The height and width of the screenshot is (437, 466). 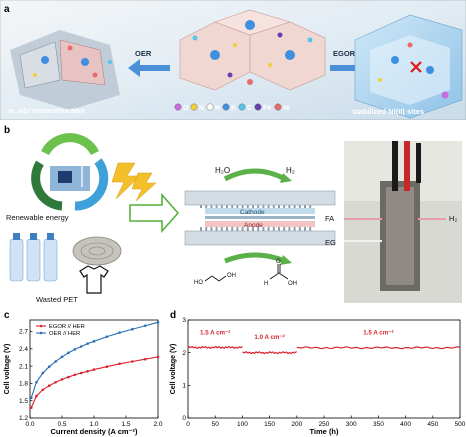 What do you see at coordinates (255, 175) in the screenshot?
I see `hydrogen-arrow` at bounding box center [255, 175].